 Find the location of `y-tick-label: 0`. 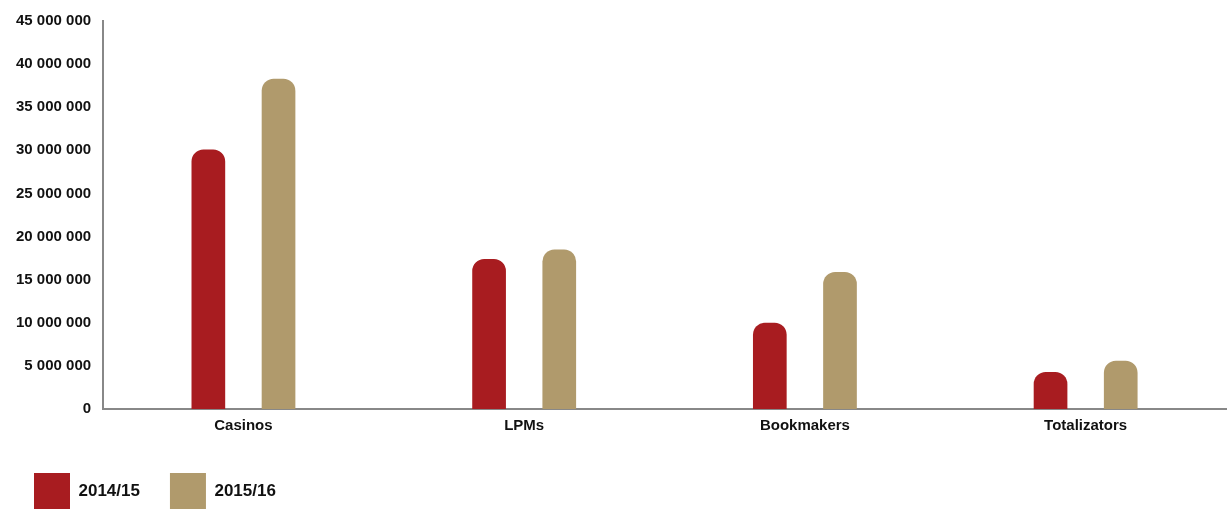

y-tick-label: 0 is located at coordinates (87, 408).